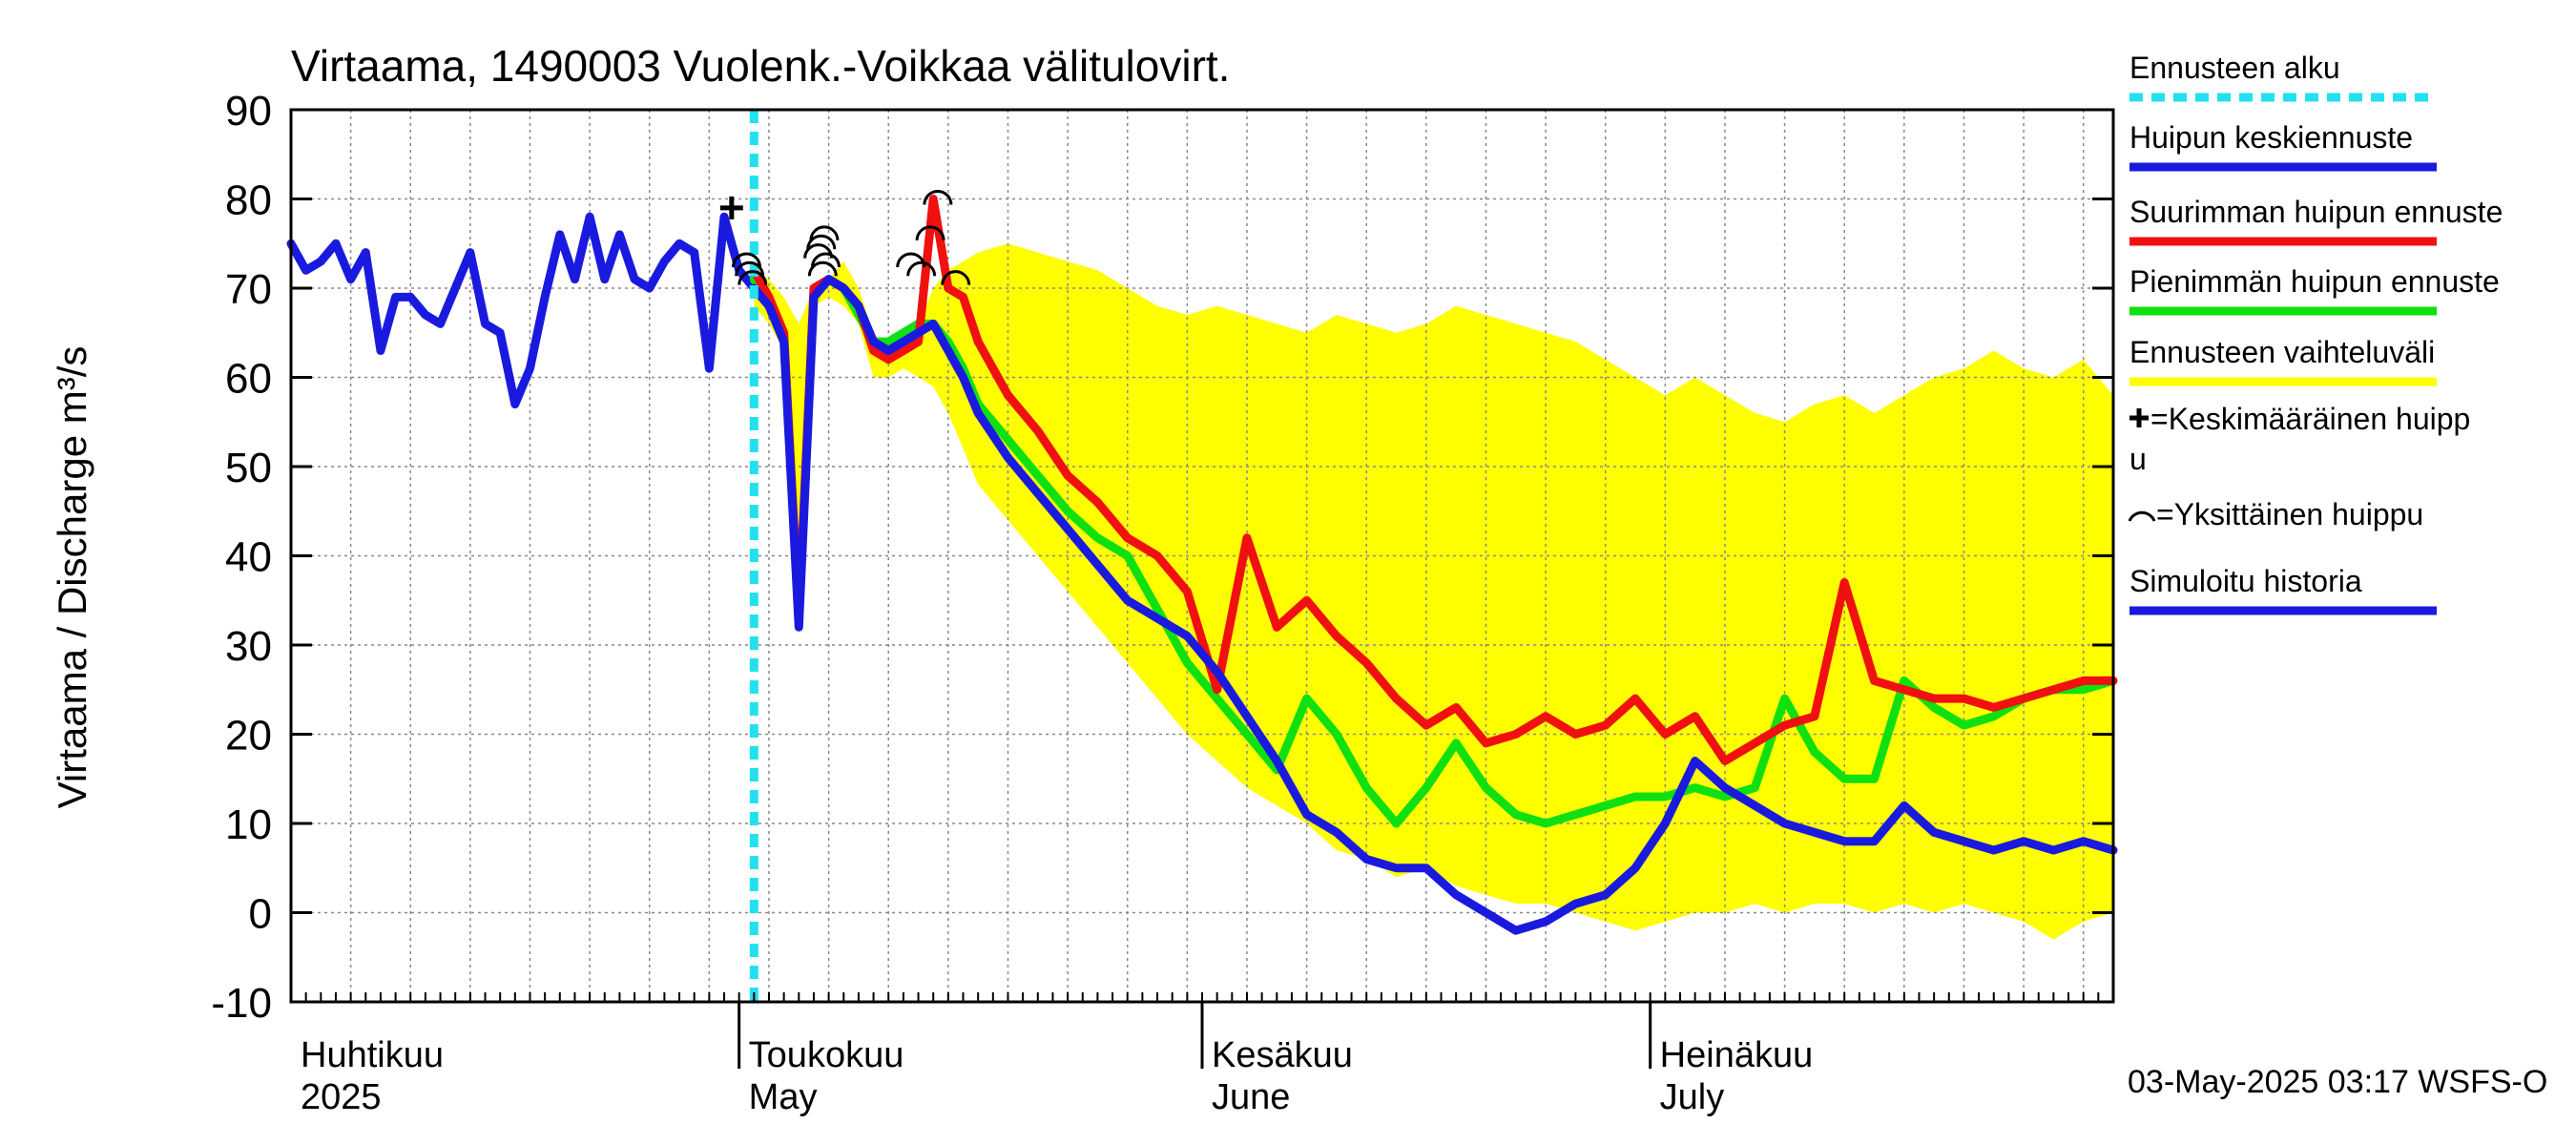  Describe the element at coordinates (248, 112) in the screenshot. I see `y-tick-label: 90` at that location.